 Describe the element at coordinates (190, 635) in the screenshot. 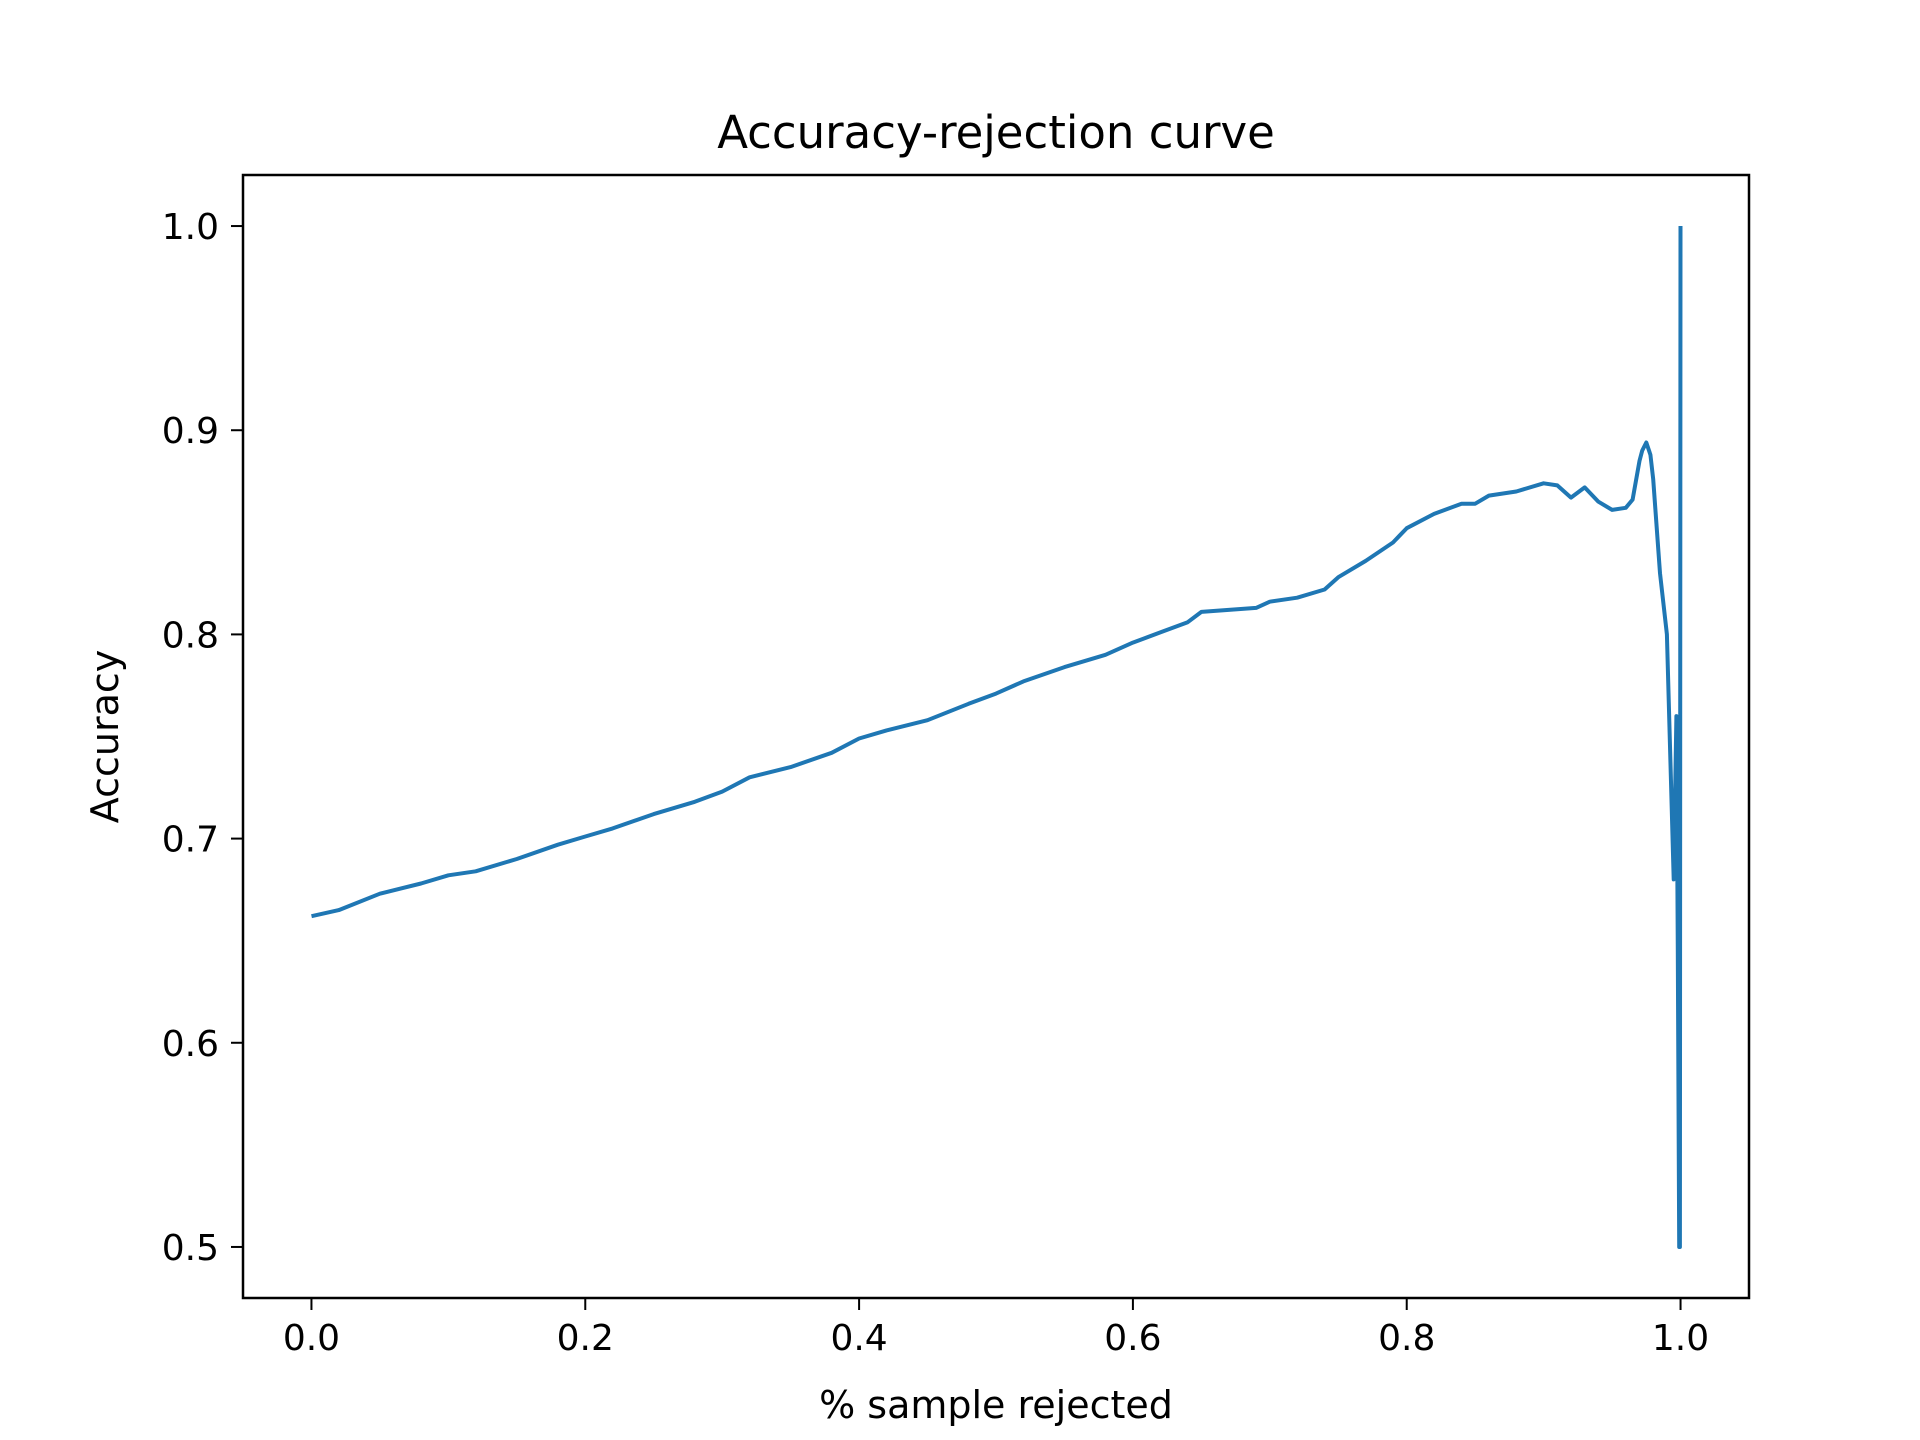

I see `y-tick-label: 0.8` at that location.